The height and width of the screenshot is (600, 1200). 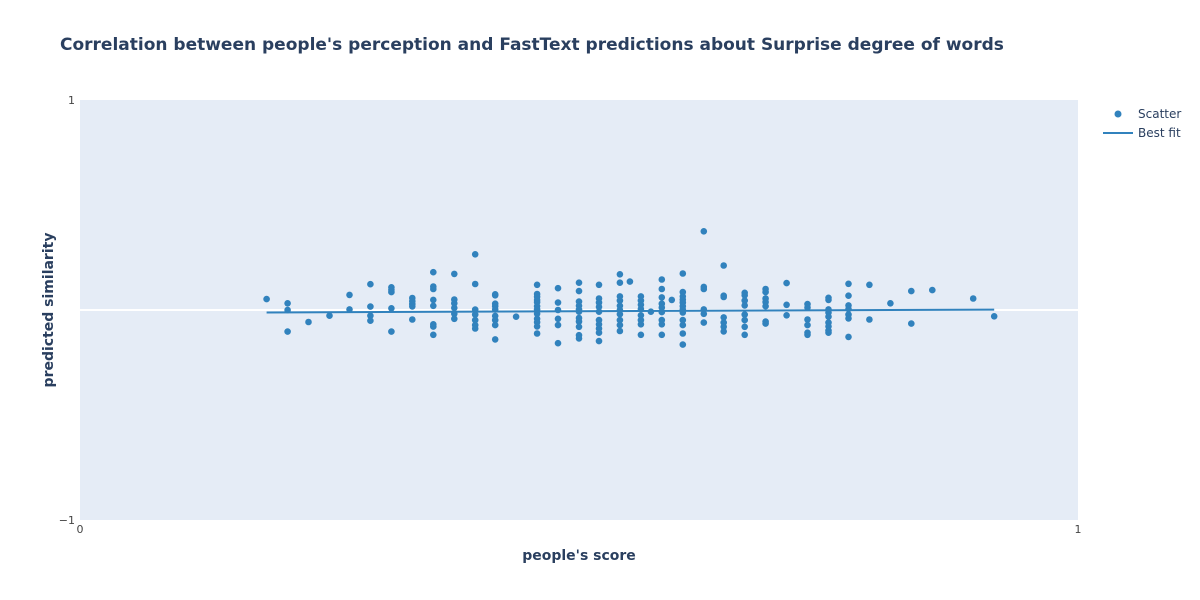 I want to click on x-tick-label: 0, so click(x=80, y=529).